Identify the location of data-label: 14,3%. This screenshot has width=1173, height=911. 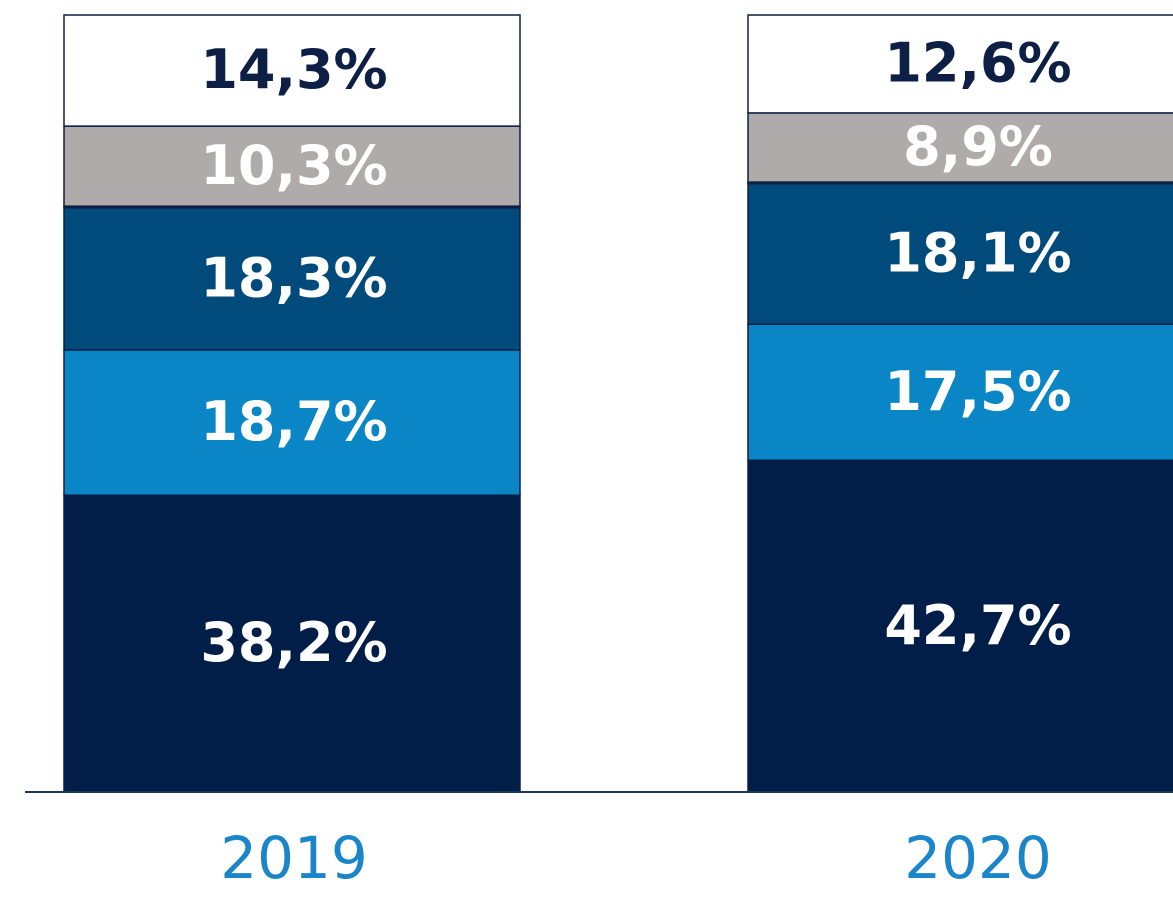
(293, 69).